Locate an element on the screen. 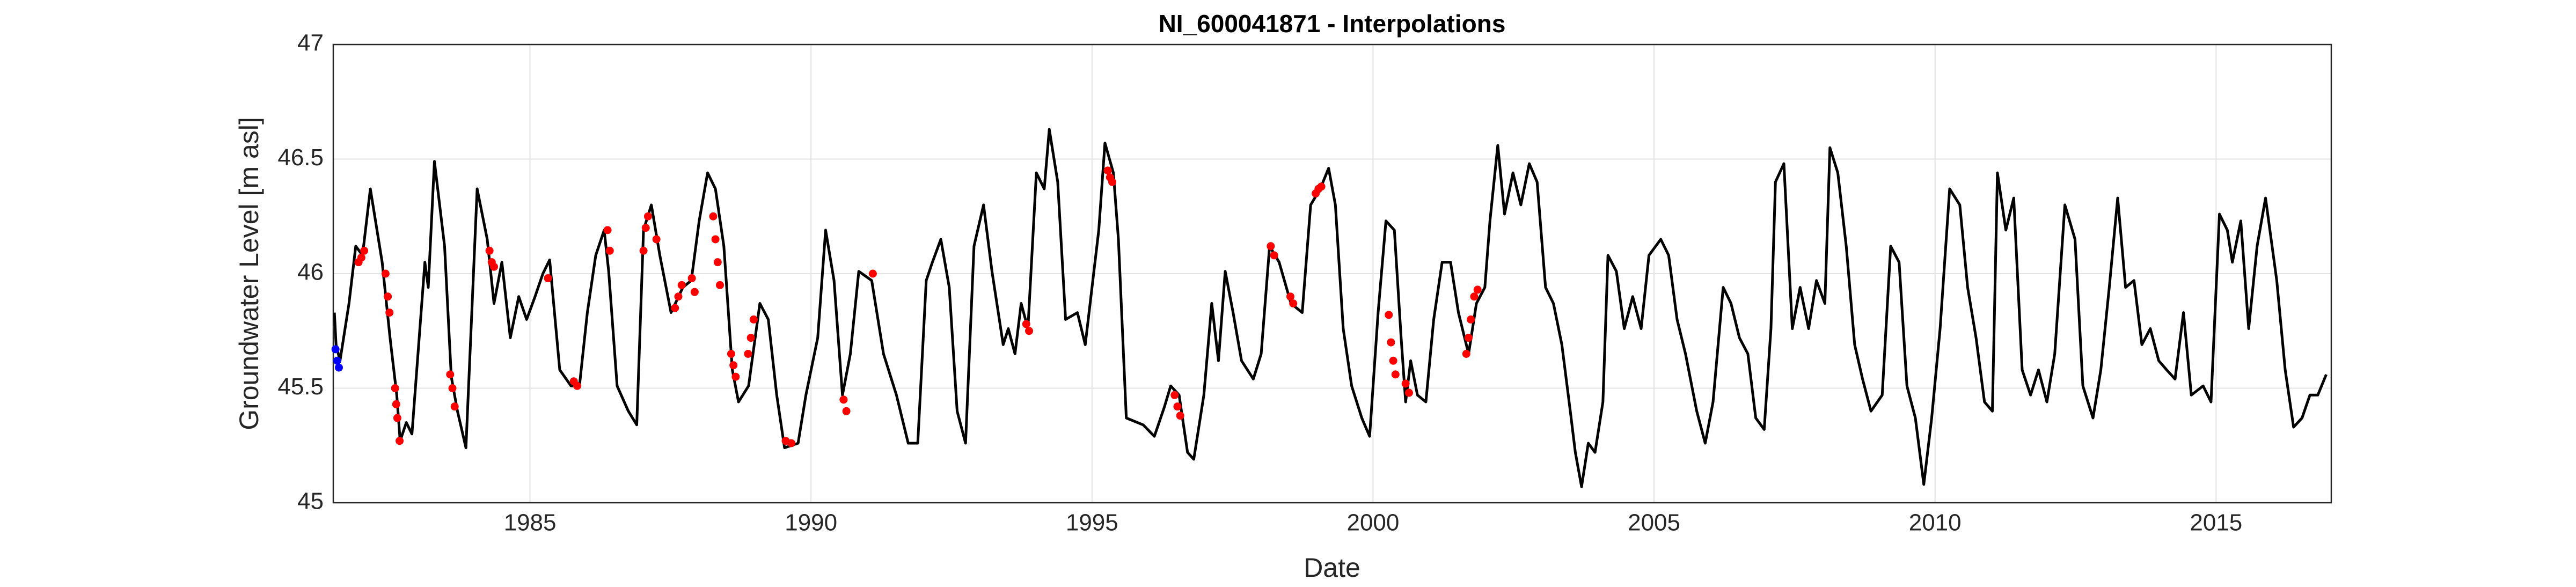  chart-title: NI_600041871 - Interpolations is located at coordinates (1332, 24).